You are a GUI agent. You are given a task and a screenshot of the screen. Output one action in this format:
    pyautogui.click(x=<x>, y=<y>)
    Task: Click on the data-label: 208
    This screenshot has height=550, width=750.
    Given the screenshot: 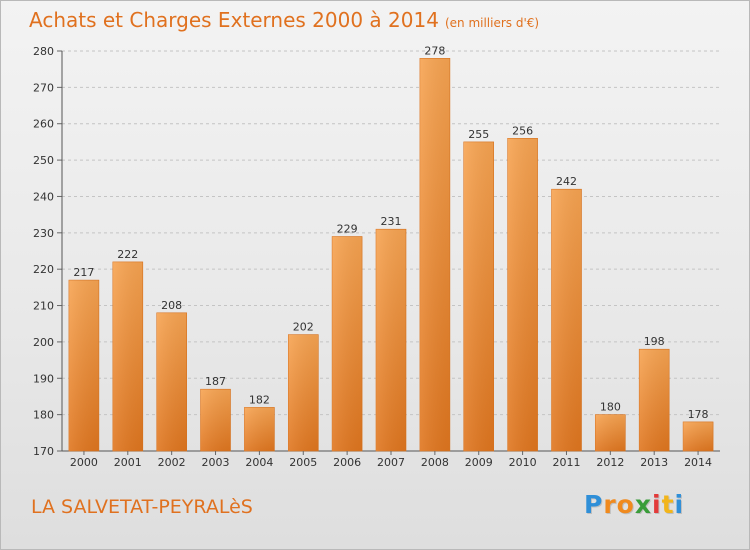 What is the action you would take?
    pyautogui.click(x=171, y=305)
    